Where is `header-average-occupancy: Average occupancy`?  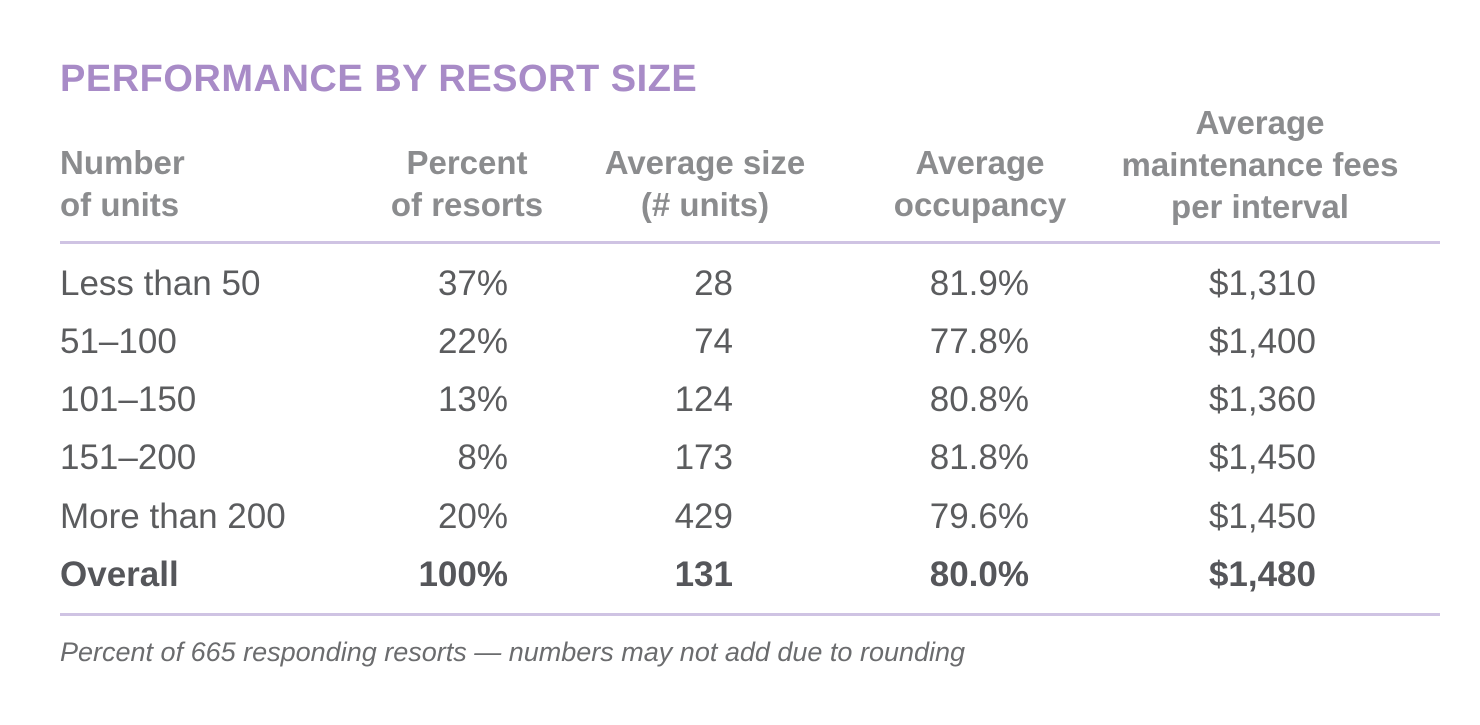
header-average-occupancy: Average occupancy is located at coordinates (980, 183).